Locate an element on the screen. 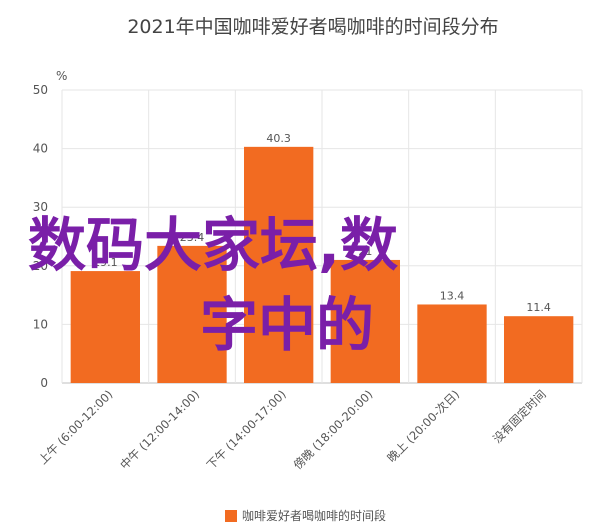  legend-label: 咖啡爱好者喝咖啡的时间段 is located at coordinates (314, 515).